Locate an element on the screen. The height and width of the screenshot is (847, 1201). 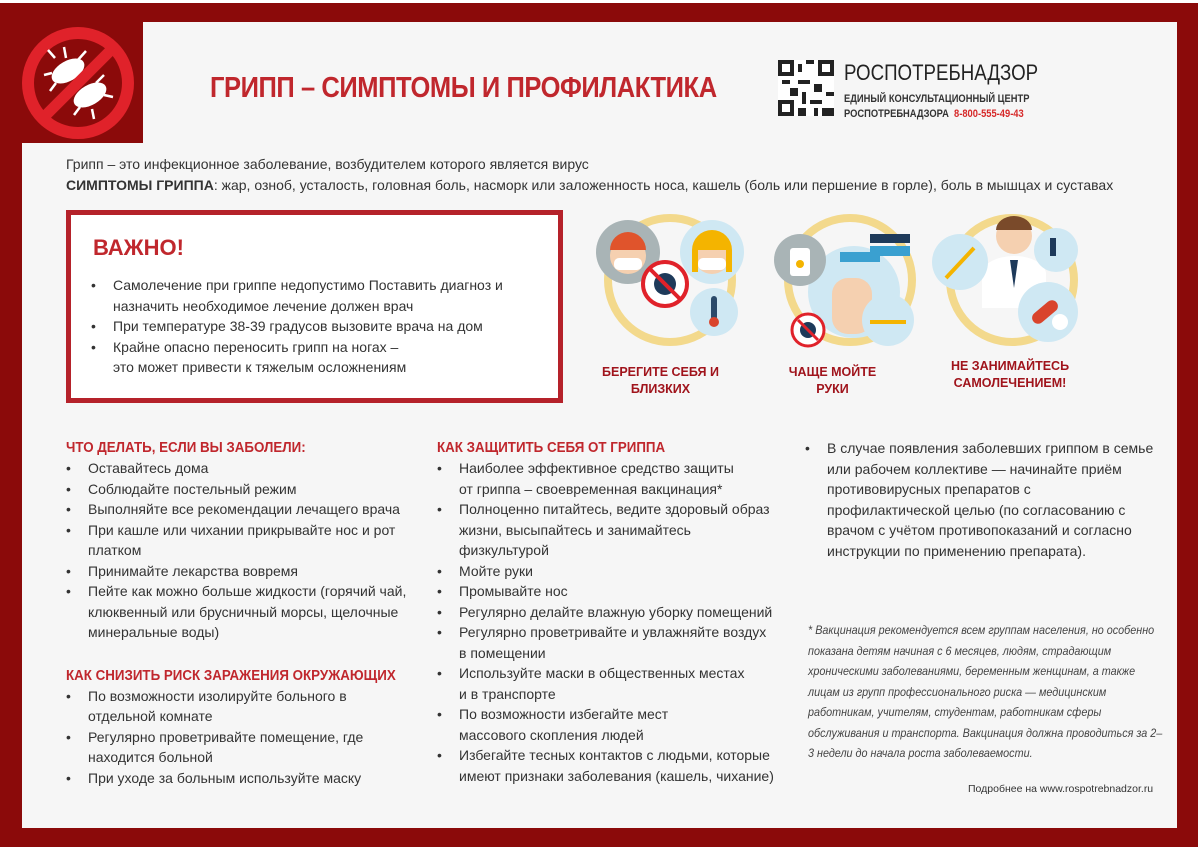
caption-no-self-treatment: НЕ ЗАНИМАЙТЕСЬ САМОЛЕЧЕНИЕМ! is located at coordinates (1010, 374).